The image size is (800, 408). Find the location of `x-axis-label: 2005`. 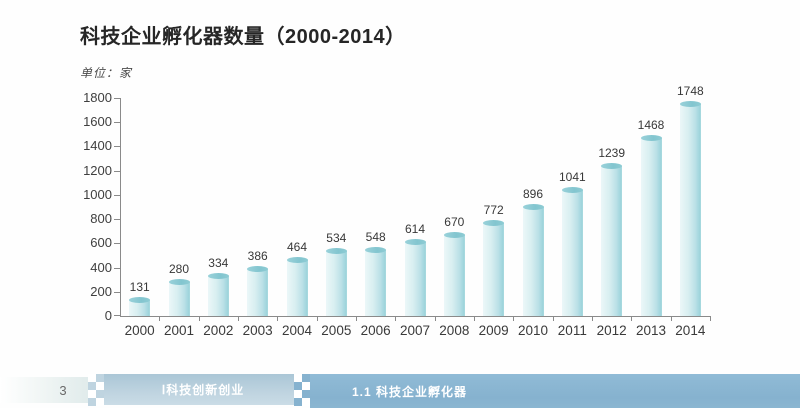

x-axis-label: 2005 is located at coordinates (336, 330).